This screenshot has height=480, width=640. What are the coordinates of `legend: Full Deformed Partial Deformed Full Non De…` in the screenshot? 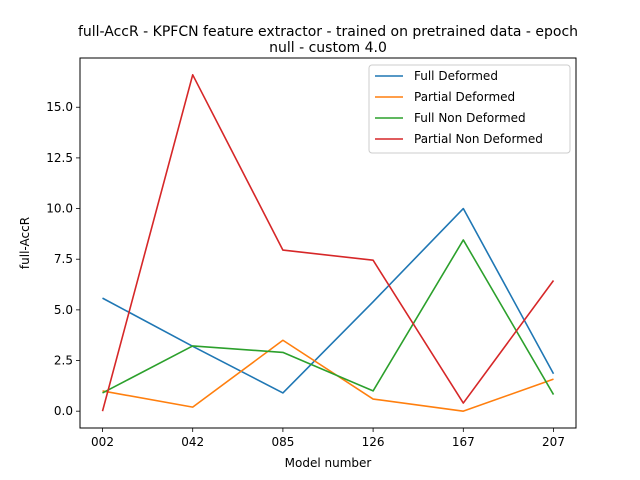 It's located at (469, 109).